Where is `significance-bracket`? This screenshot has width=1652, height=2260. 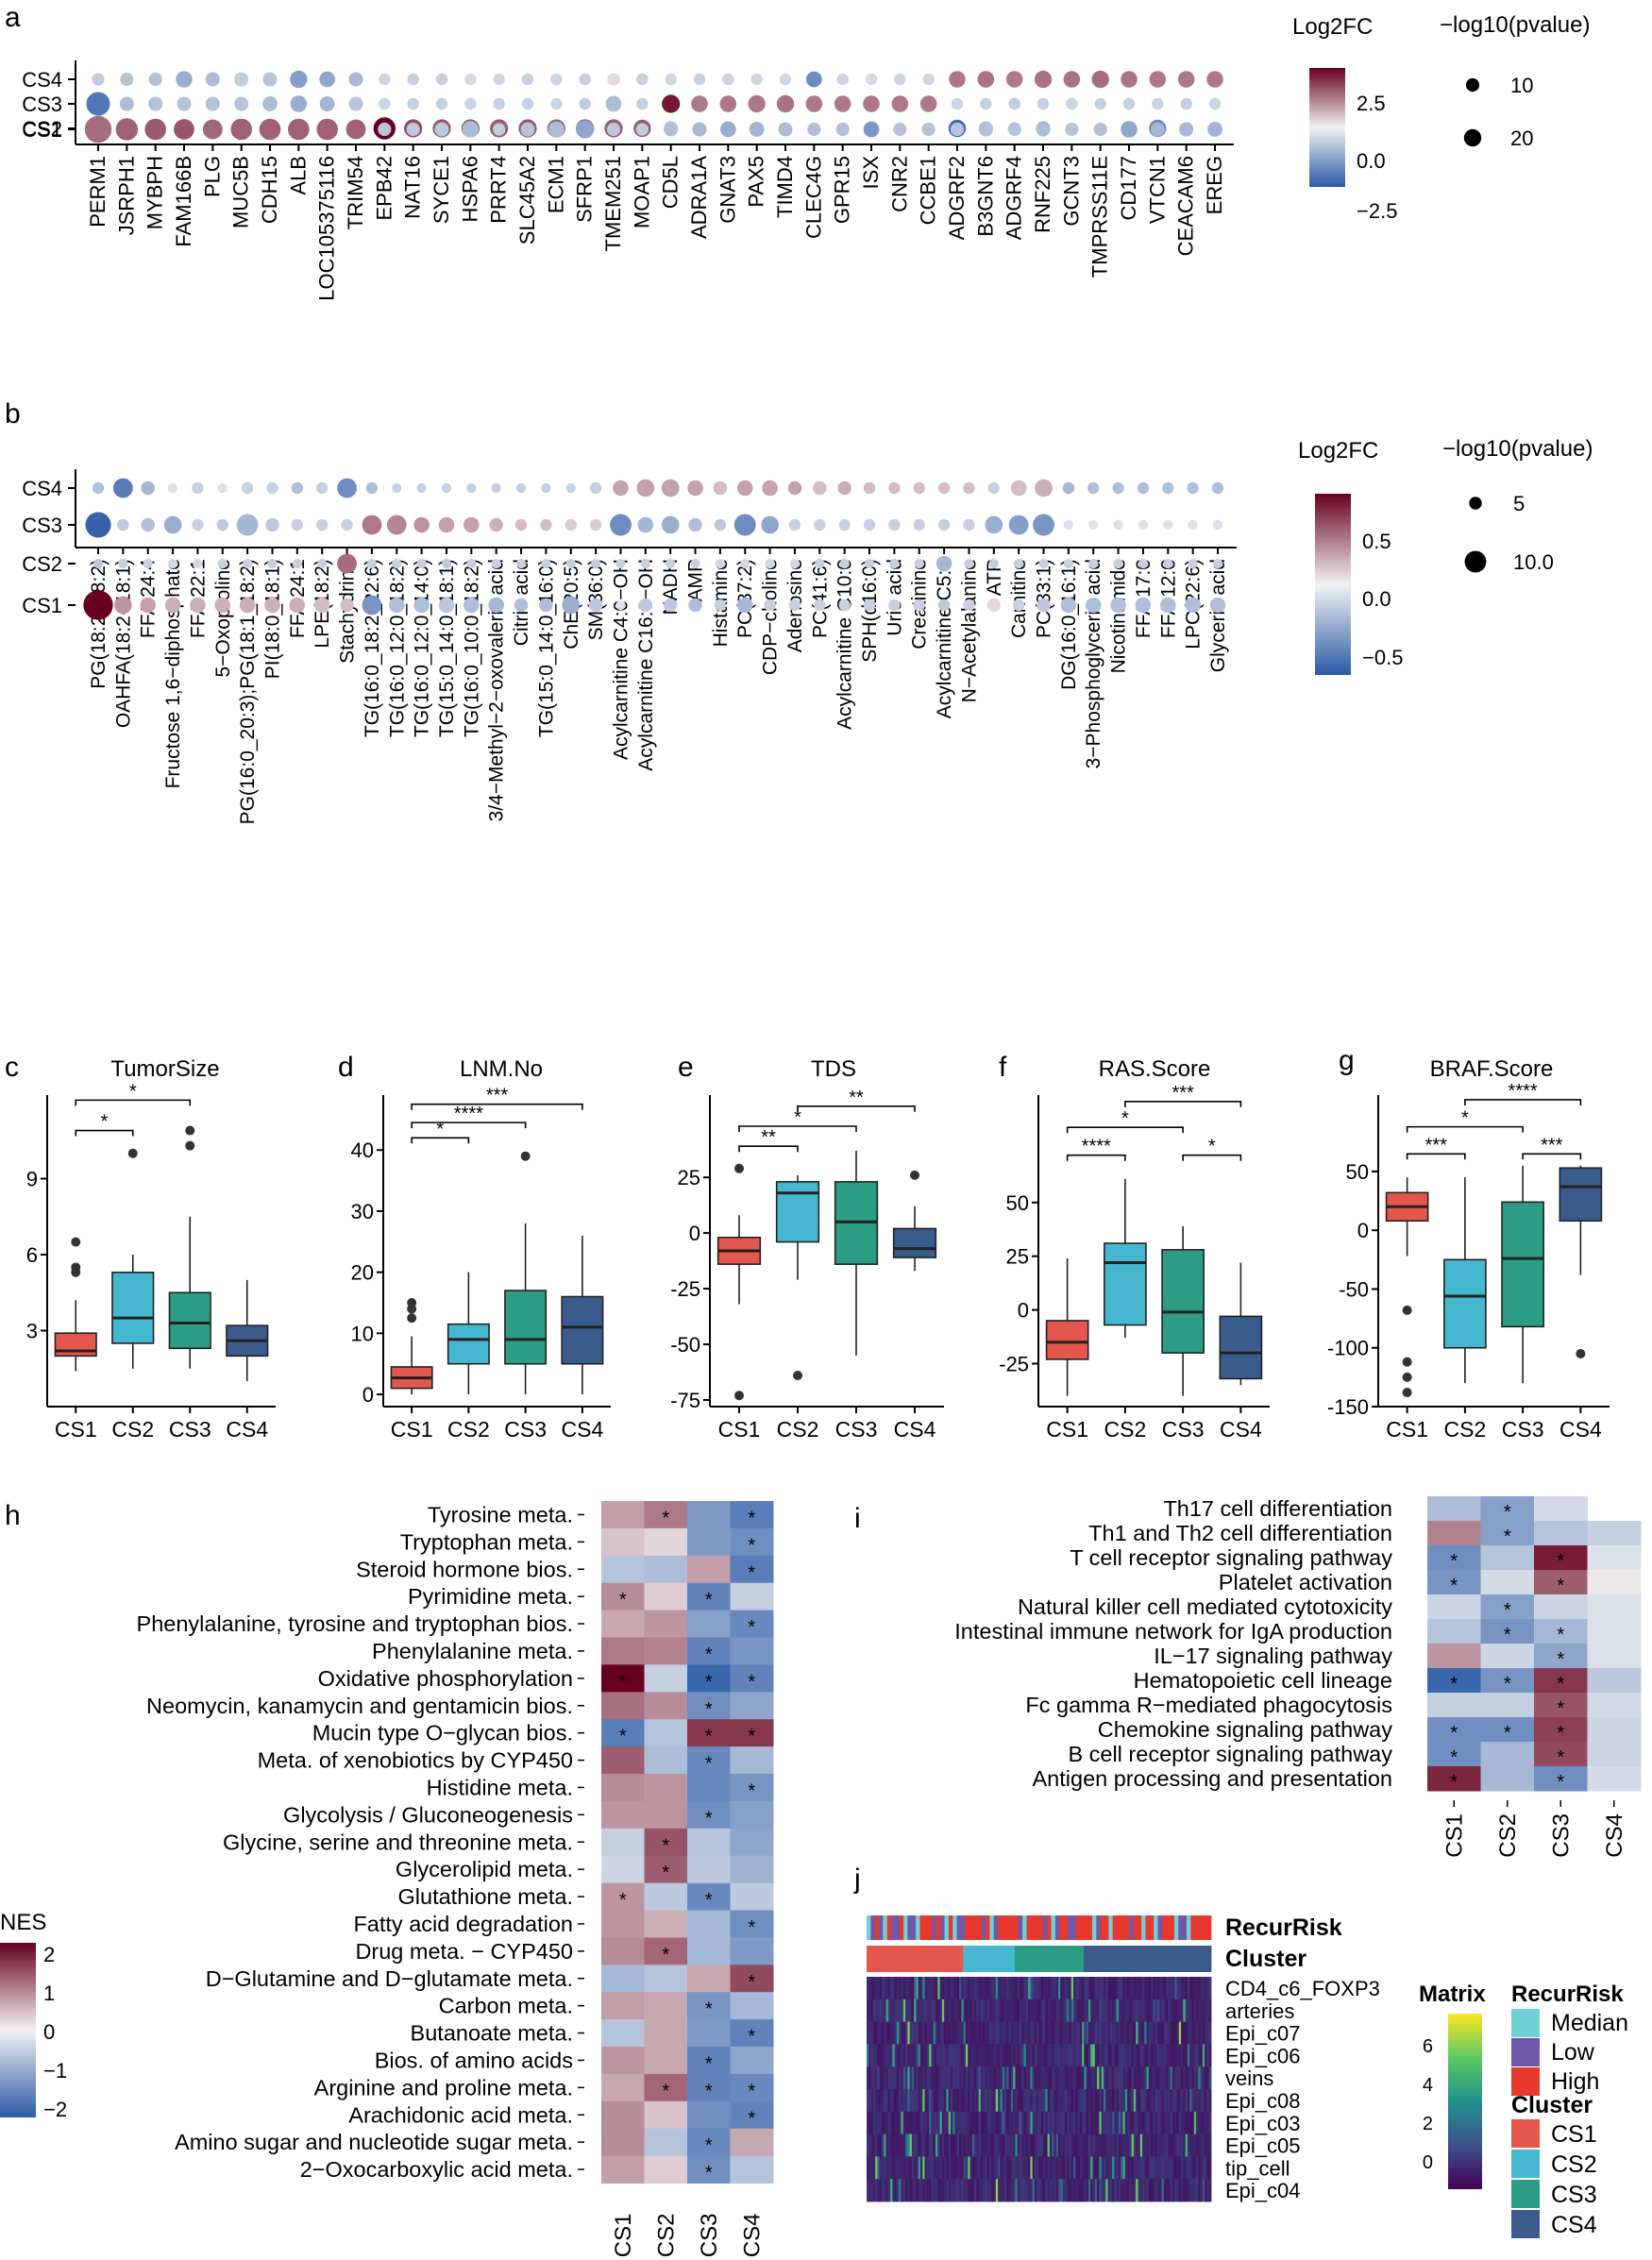 significance-bracket is located at coordinates (104, 1133).